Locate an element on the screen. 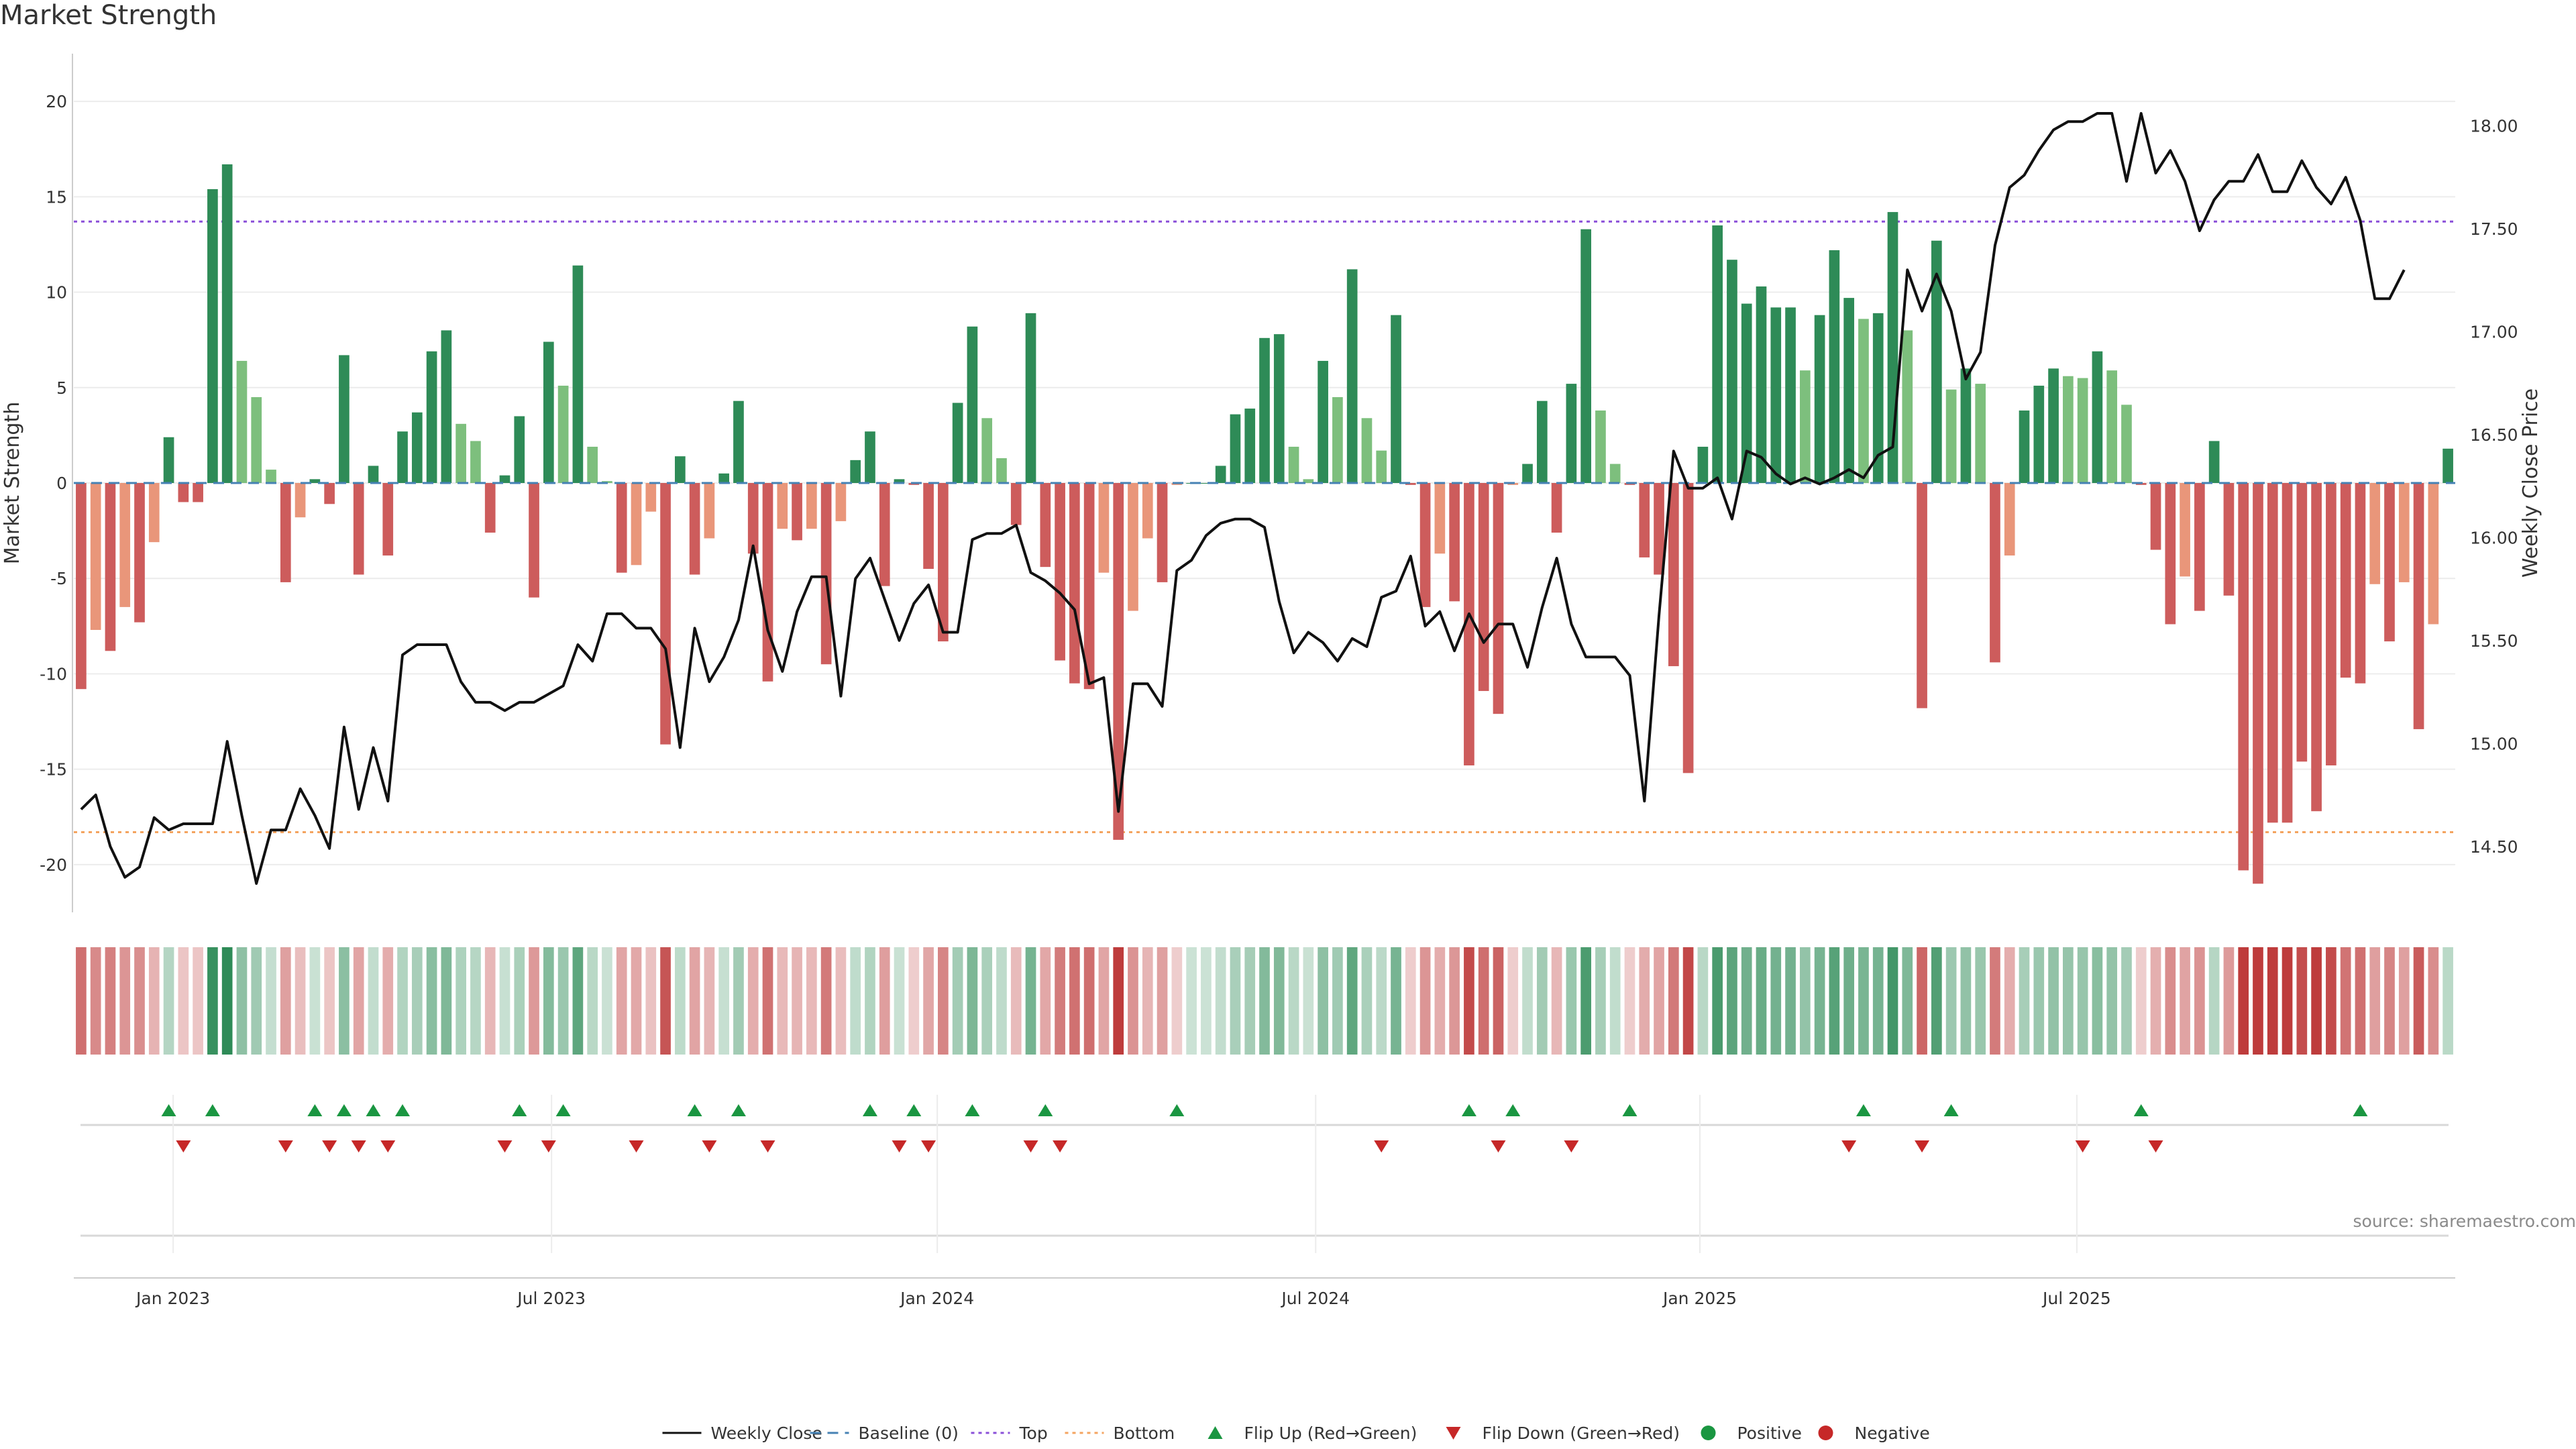 The height and width of the screenshot is (1449, 2576). legend-item: Flip Down (Green→Red) is located at coordinates (1563, 1433).